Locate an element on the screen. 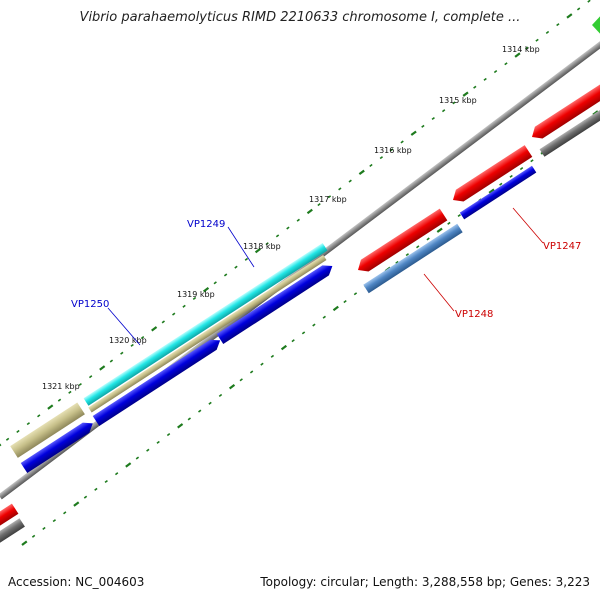 Image resolution: width=600 pixels, height=600 pixels. gene-blue-vp1250 is located at coordinates (158, 381).